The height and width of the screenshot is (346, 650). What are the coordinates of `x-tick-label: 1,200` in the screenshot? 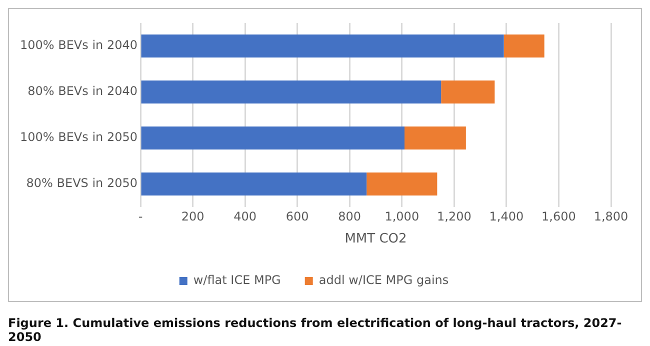 It's located at (454, 216).